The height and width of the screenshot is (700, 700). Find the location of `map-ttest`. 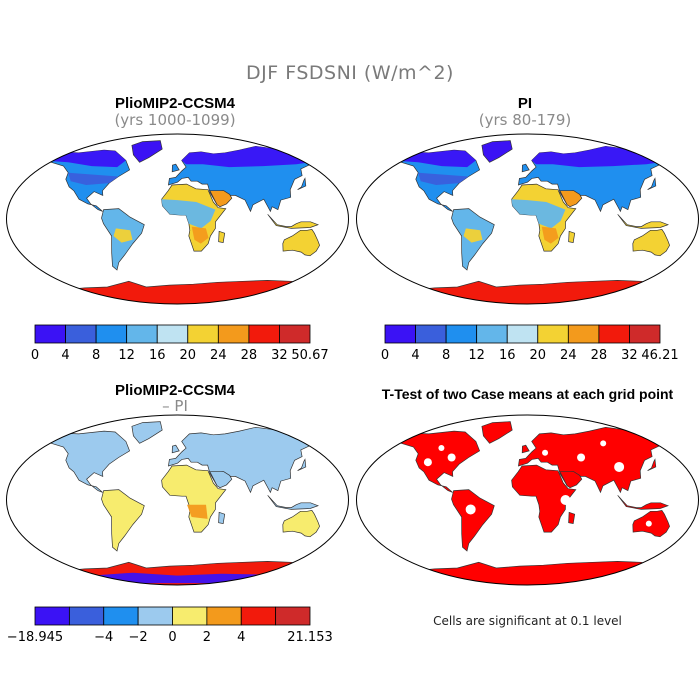

map-ttest is located at coordinates (527, 500).